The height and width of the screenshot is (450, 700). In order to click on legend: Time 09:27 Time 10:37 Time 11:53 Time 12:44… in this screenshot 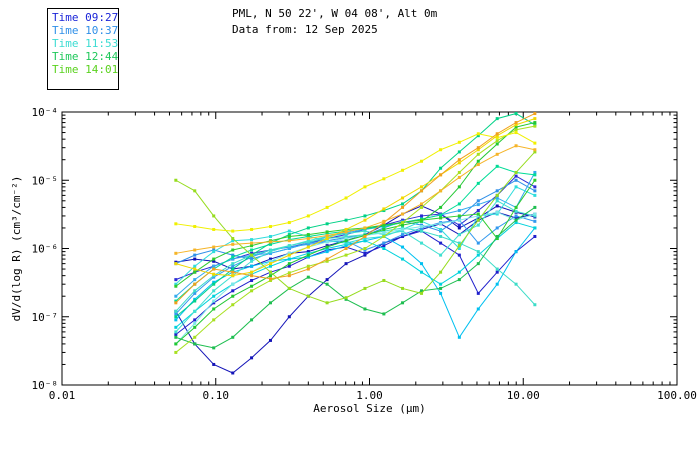, I will do `click(83, 49)`.